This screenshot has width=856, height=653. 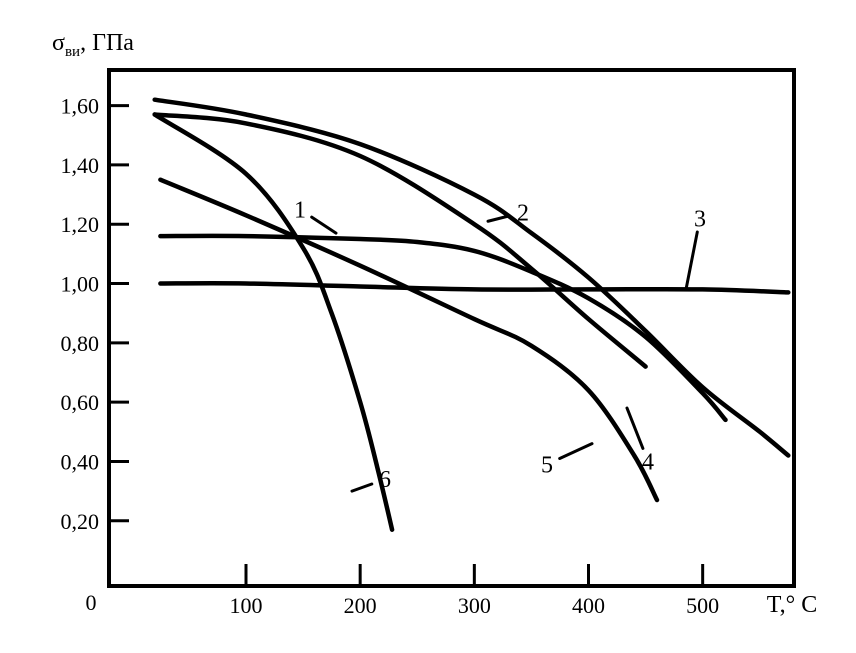 I want to click on y-tick-label: 1,40, so click(x=80, y=165).